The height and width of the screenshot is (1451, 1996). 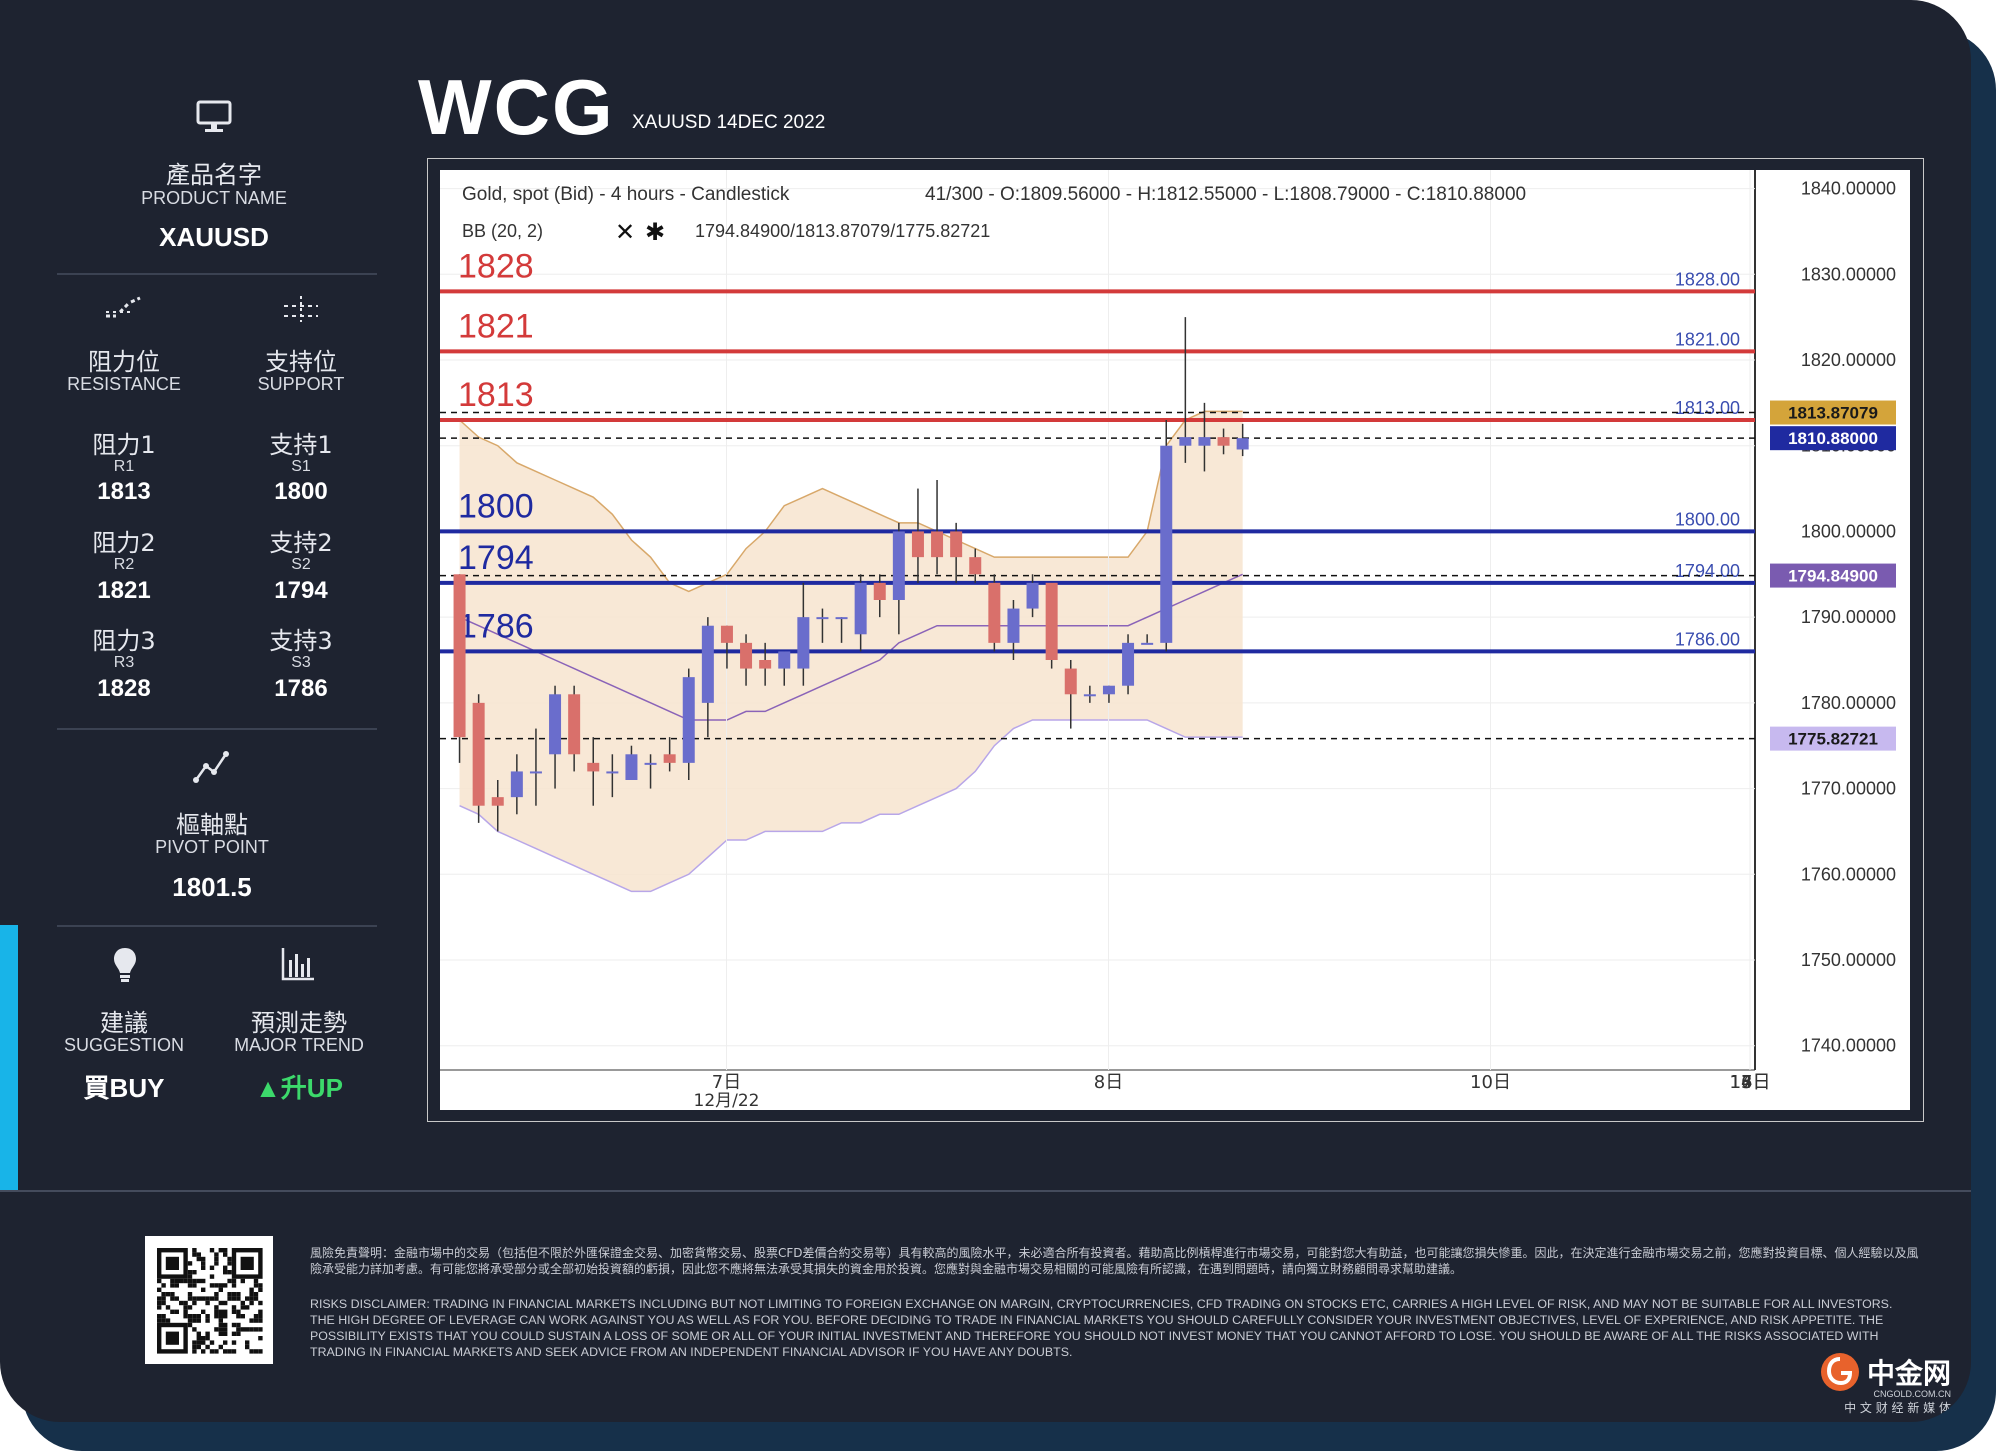 I want to click on r1-value: 1813, so click(x=124, y=491).